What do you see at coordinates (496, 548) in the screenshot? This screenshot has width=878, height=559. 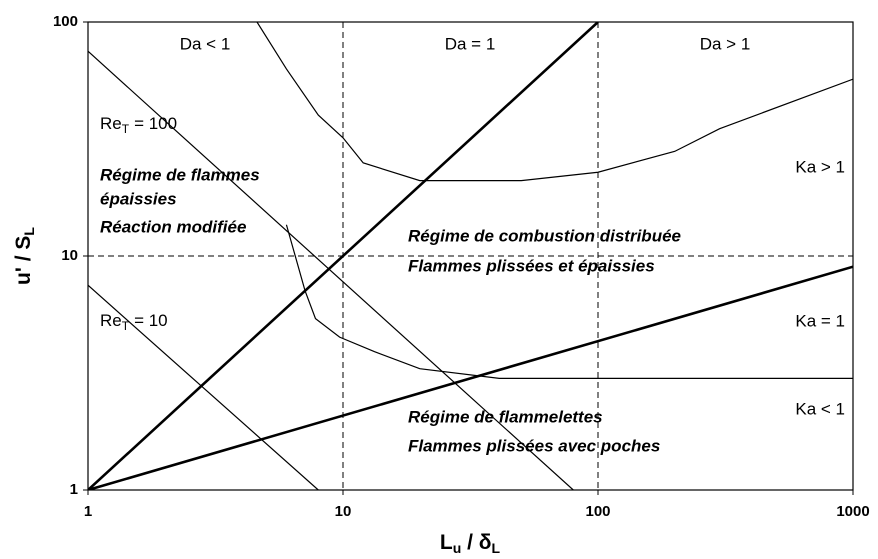 I see `x-label-sub: L` at bounding box center [496, 548].